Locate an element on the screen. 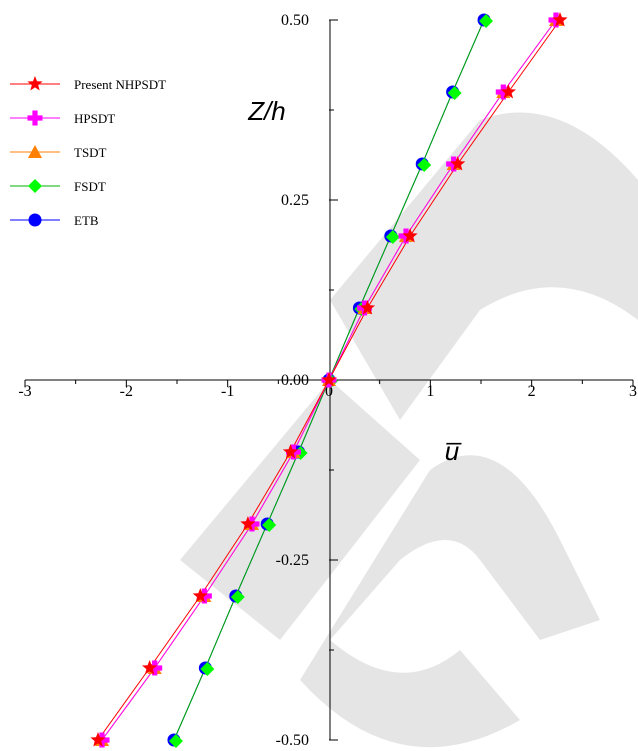  y-tick-label: -0.25 is located at coordinates (292, 560).